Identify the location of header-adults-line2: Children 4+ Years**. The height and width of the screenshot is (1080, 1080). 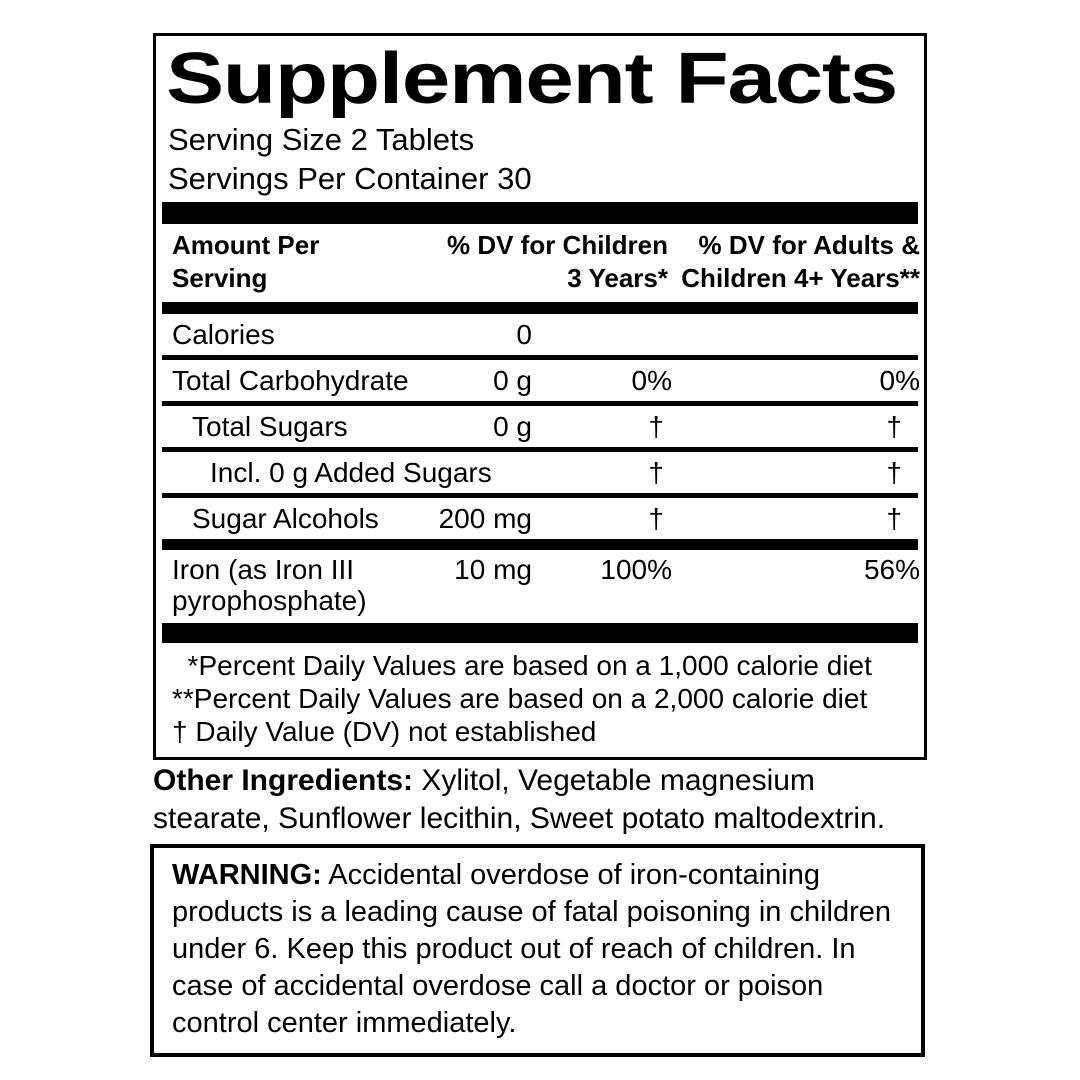
(800, 278).